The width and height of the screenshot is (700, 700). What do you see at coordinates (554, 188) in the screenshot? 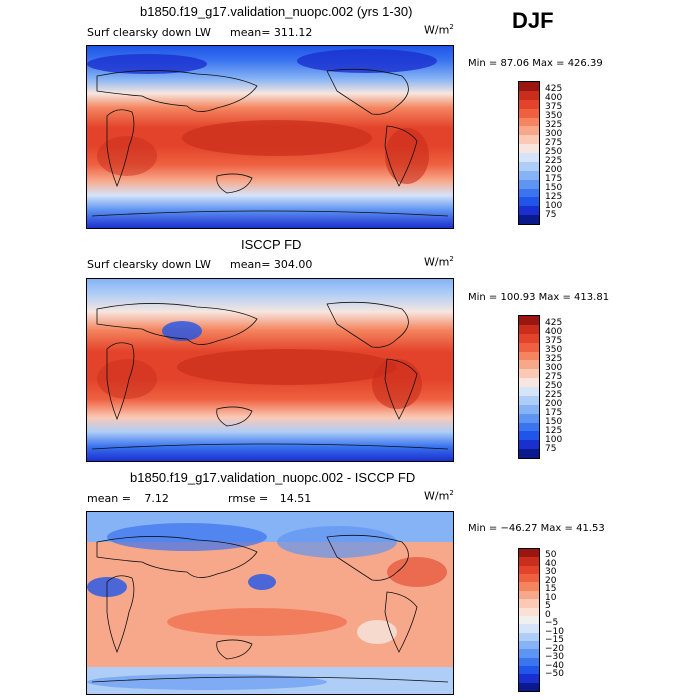
I see `cbar1-label: 150` at bounding box center [554, 188].